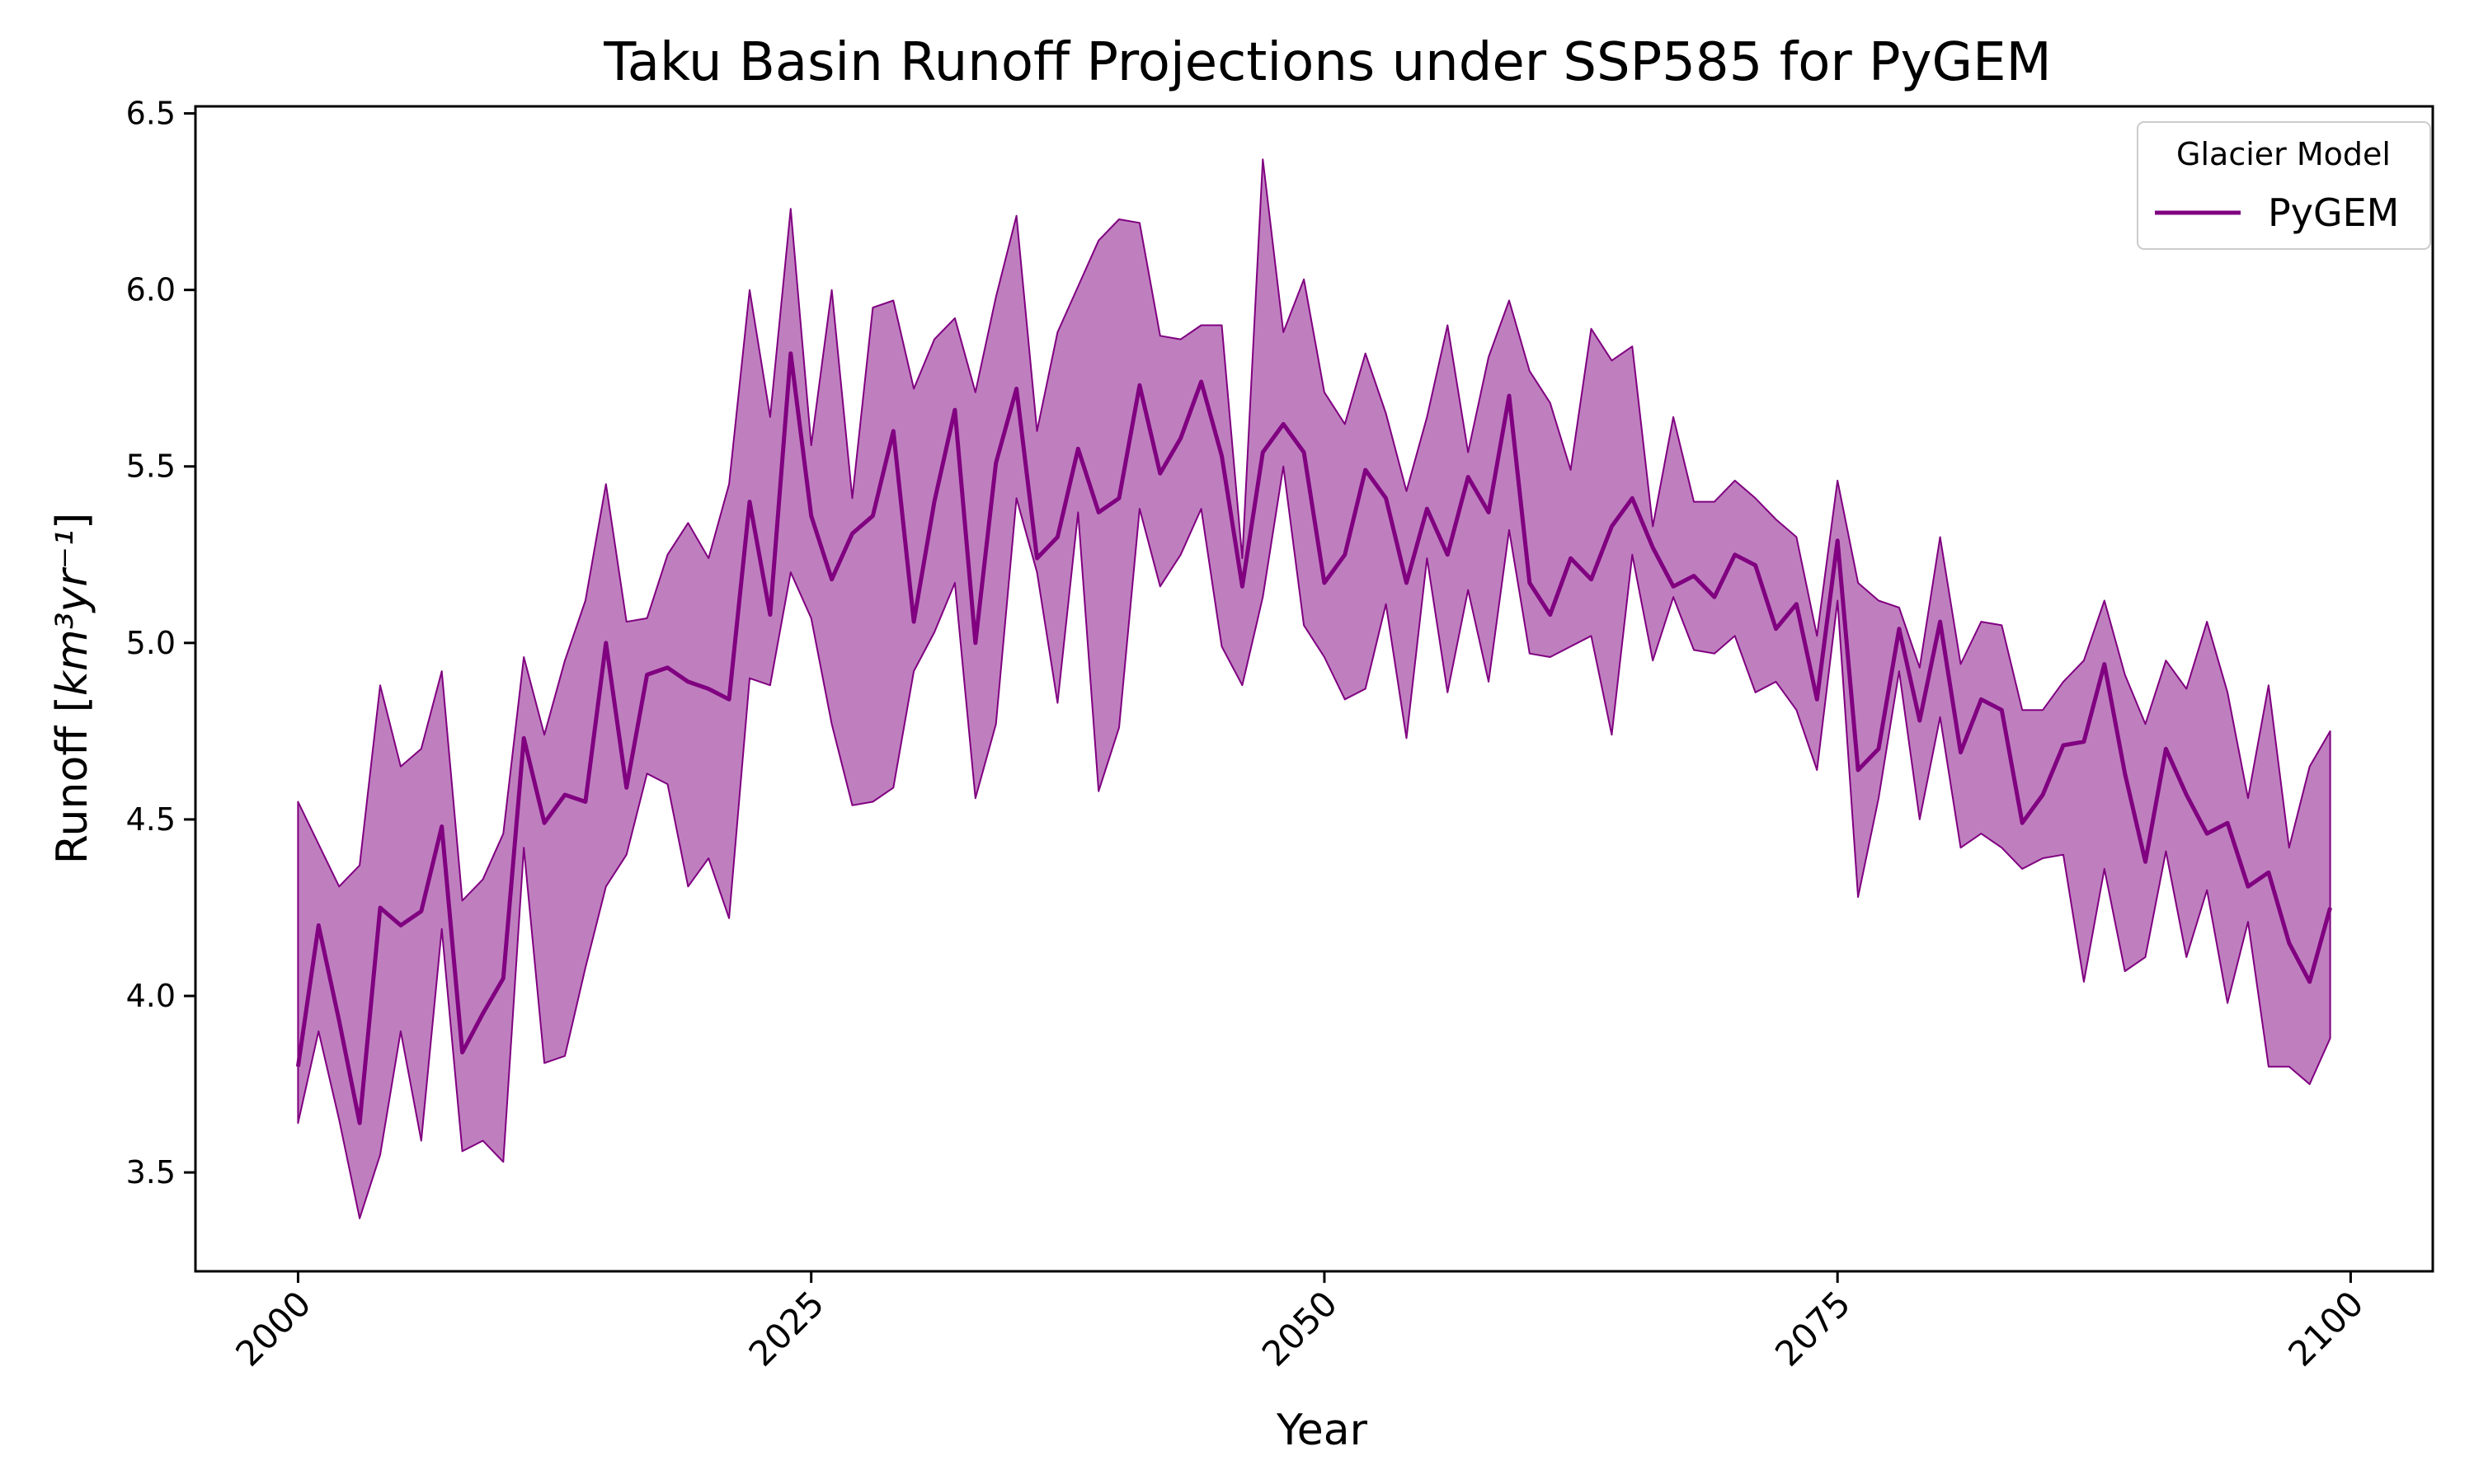 The height and width of the screenshot is (1484, 2474). I want to click on legend-title: Glacier Model, so click(2283, 154).